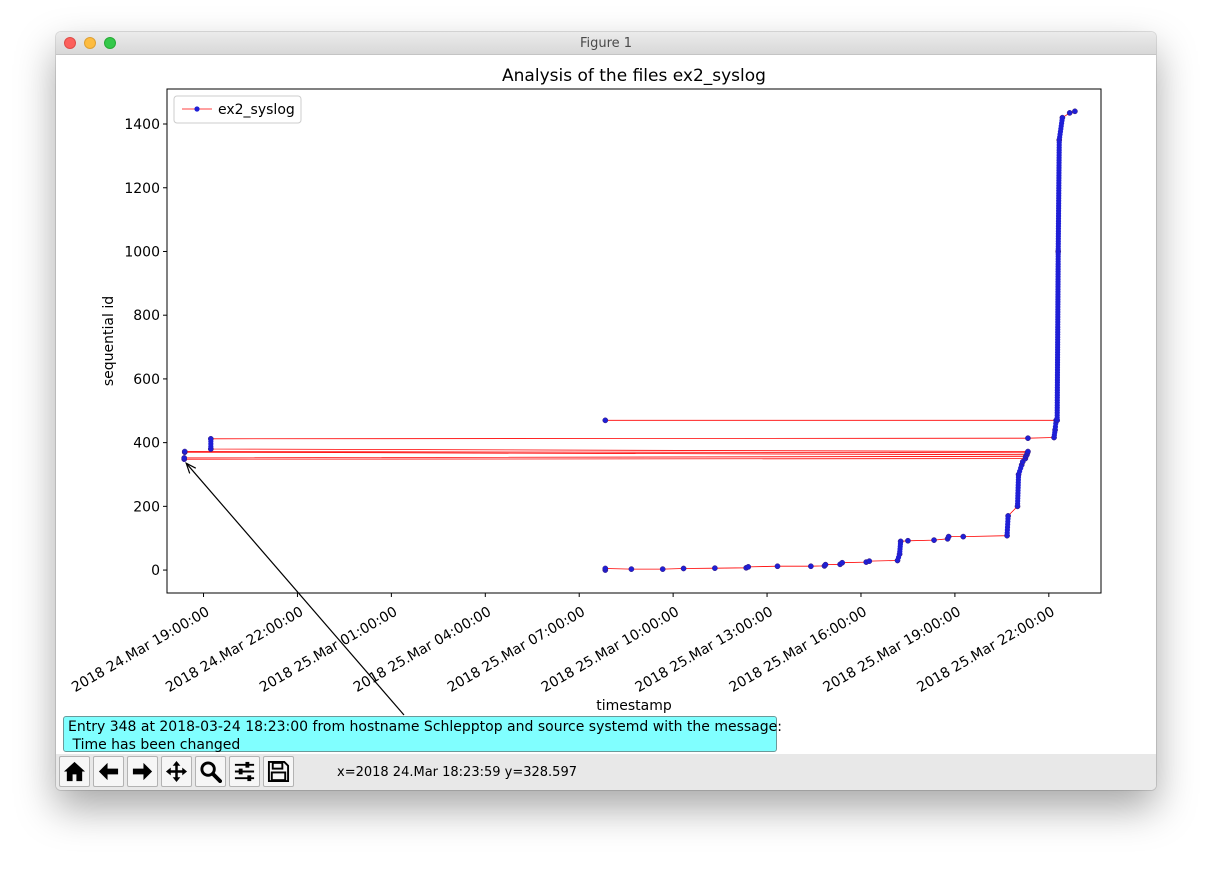 Image resolution: width=1212 pixels, height=870 pixels. What do you see at coordinates (634, 76) in the screenshot?
I see `chart-title: Analysis of the files ex2_syslog` at bounding box center [634, 76].